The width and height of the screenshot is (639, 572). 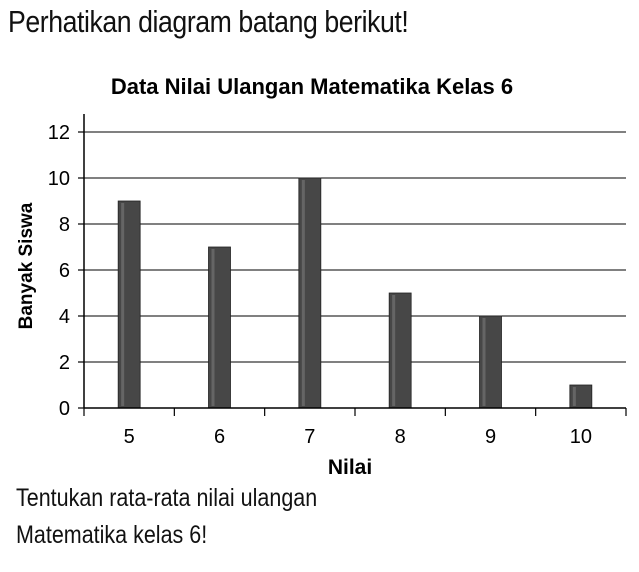 I want to click on intro-text: Perhatikan diagram batang berikut!, so click(x=208, y=21).